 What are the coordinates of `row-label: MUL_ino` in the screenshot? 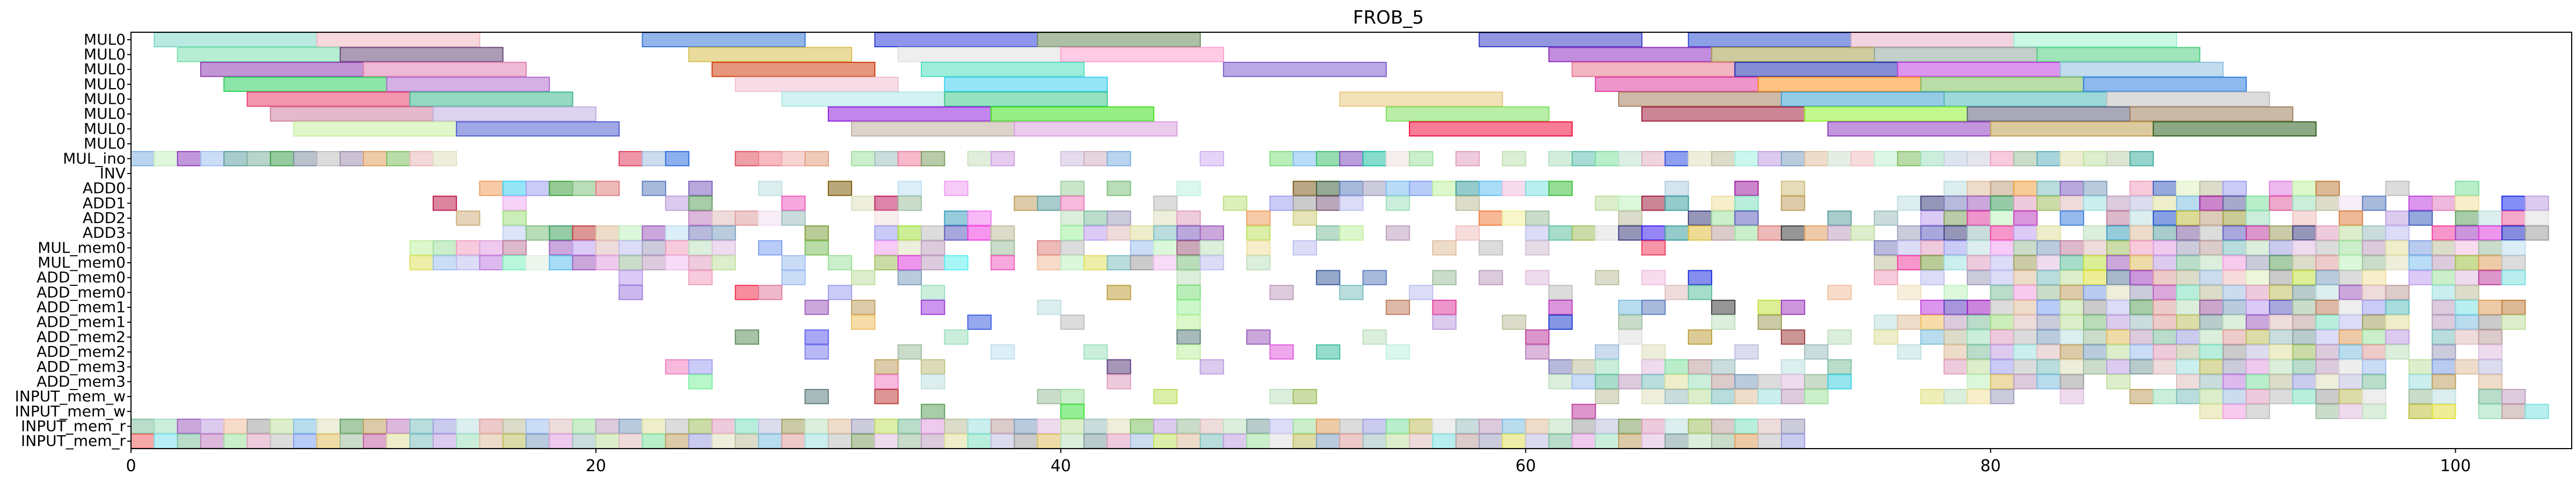 It's located at (94, 158).